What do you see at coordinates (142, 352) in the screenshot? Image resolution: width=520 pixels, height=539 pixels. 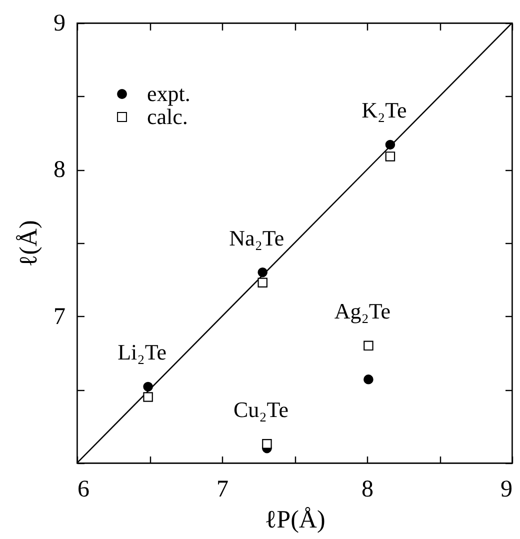 I see `annotation: Li₂Te` at bounding box center [142, 352].